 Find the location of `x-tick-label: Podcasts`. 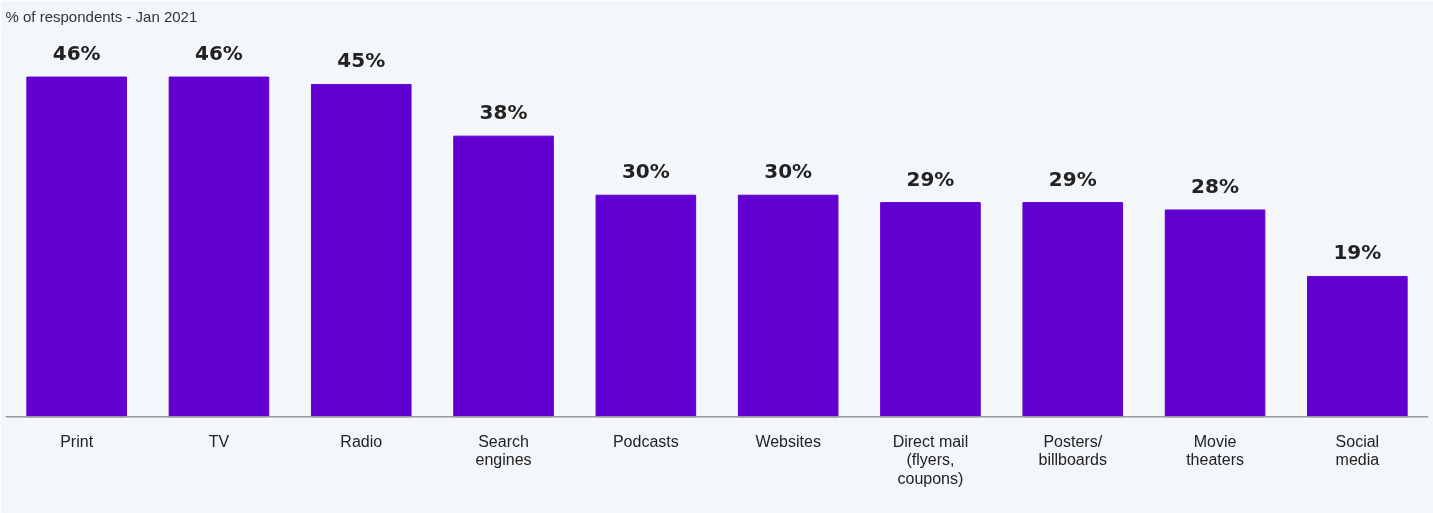

x-tick-label: Podcasts is located at coordinates (645, 441).